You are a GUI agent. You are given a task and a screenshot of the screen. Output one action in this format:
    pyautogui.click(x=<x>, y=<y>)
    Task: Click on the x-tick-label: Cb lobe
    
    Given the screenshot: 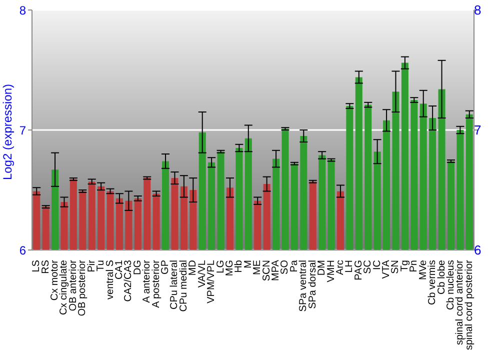 What is the action you would take?
    pyautogui.click(x=442, y=277)
    